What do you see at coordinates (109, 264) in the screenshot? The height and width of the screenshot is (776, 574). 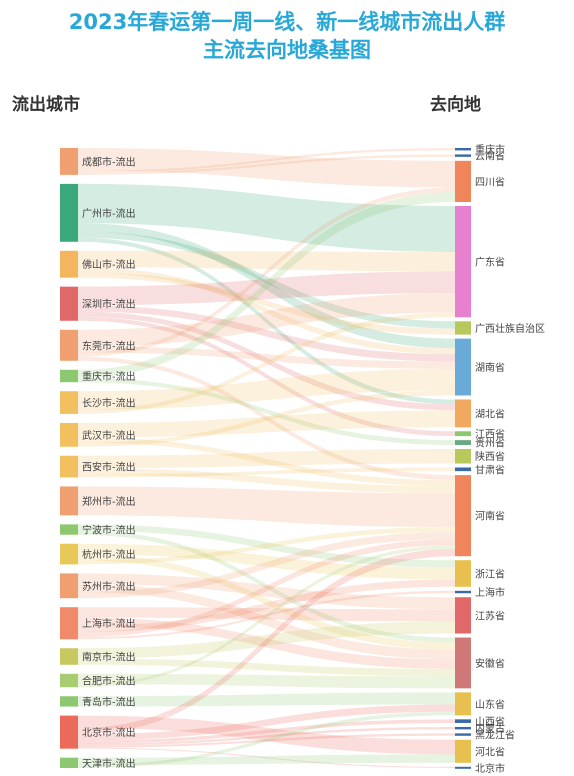 I see `source-node-label: 佛山市-流出` at bounding box center [109, 264].